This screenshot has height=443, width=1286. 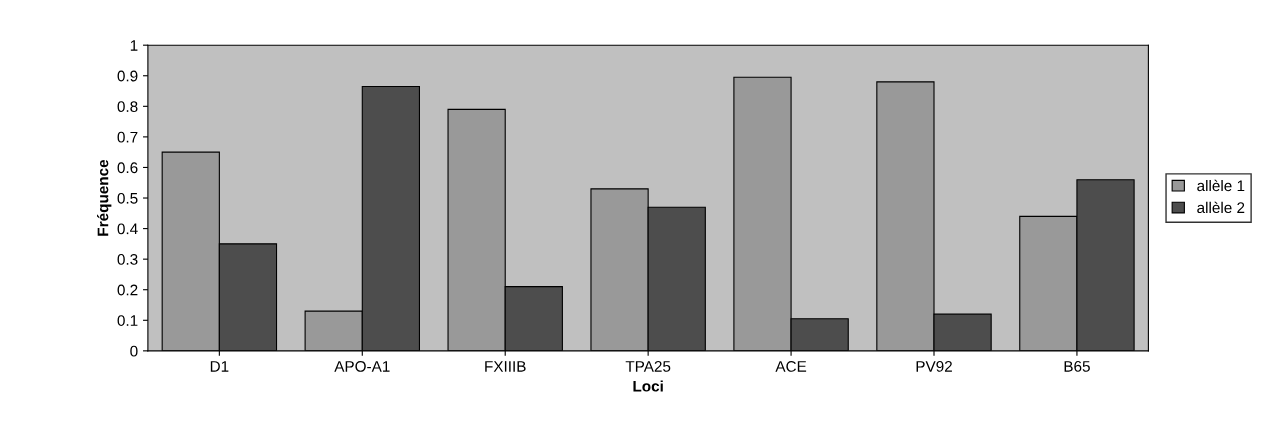 What do you see at coordinates (104, 197) in the screenshot?
I see `y-axis-title: Fréquence` at bounding box center [104, 197].